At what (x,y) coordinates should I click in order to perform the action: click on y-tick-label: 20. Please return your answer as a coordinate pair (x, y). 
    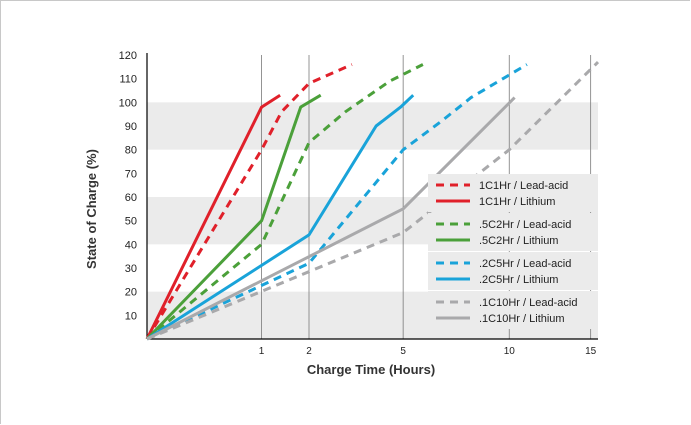
    Looking at the image, I should click on (131, 293).